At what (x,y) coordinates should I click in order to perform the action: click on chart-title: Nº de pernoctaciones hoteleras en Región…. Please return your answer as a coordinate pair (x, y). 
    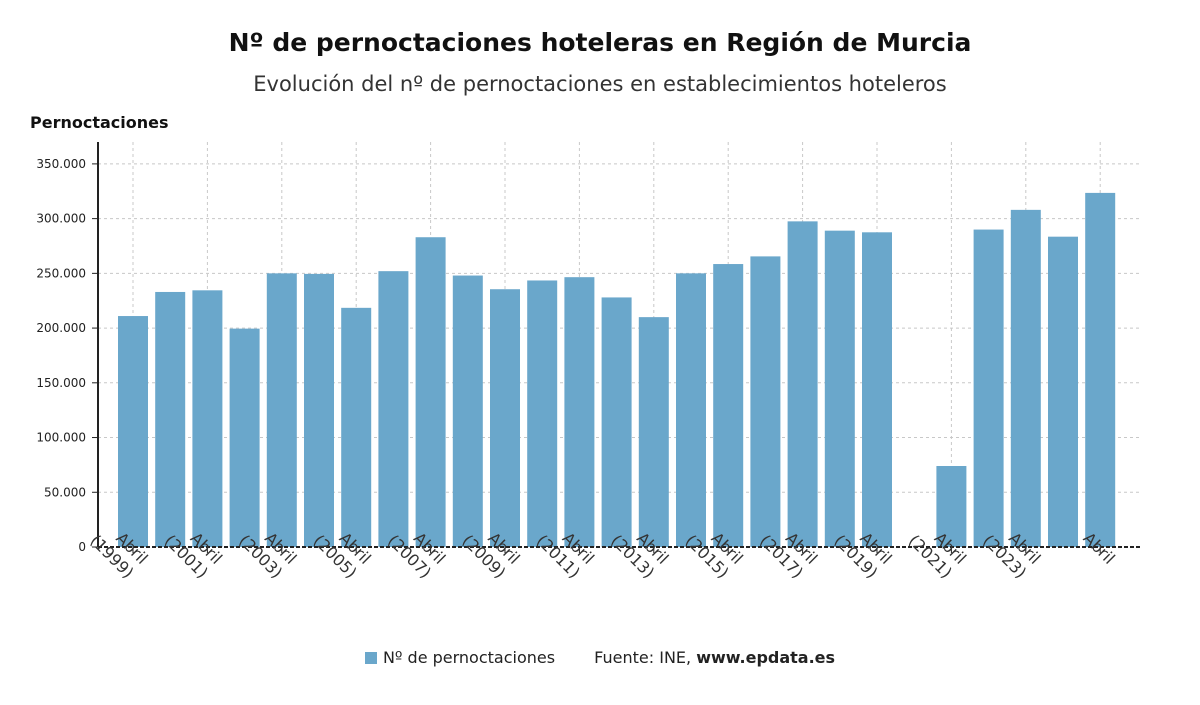
    Looking at the image, I should click on (600, 42).